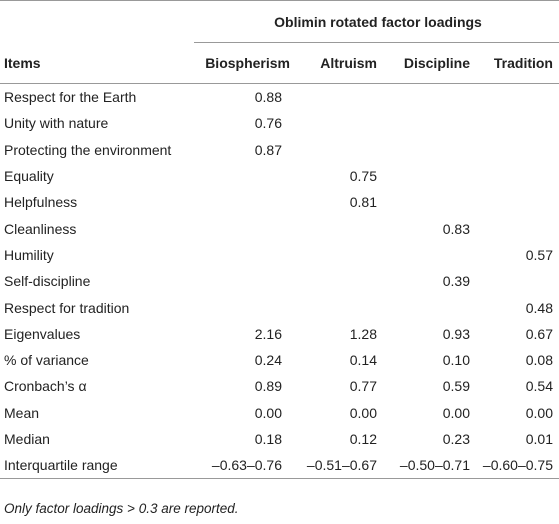 The width and height of the screenshot is (559, 524). I want to click on table-row: Helpfulness 0.81, so click(279, 202).